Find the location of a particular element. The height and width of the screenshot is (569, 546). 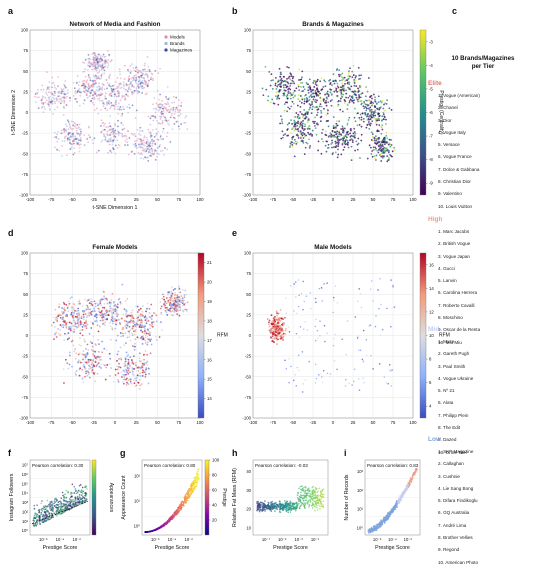

x-tick-label: 50 is located at coordinates (157, 199).